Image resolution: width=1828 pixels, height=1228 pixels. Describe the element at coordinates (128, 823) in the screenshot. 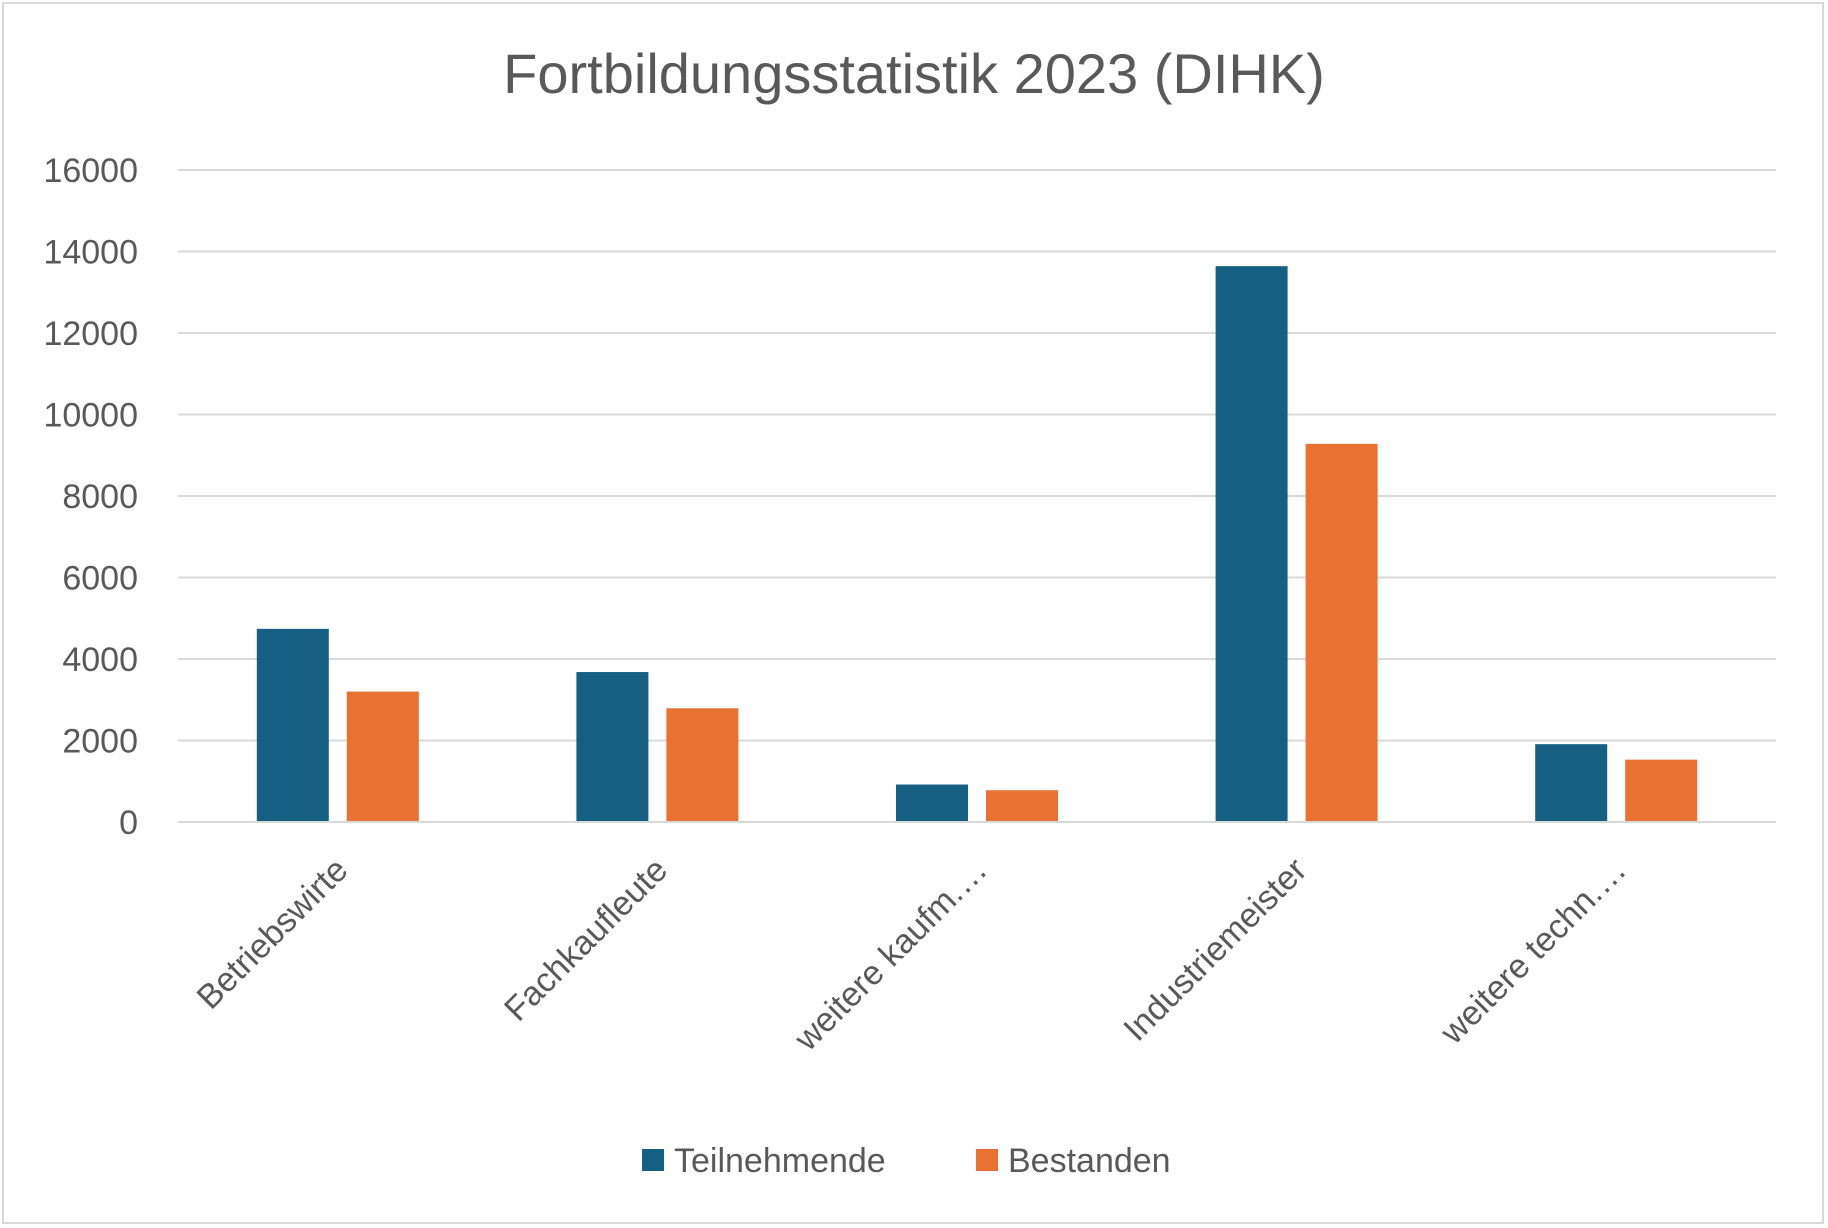

I see `y-tick-label: 0` at that location.